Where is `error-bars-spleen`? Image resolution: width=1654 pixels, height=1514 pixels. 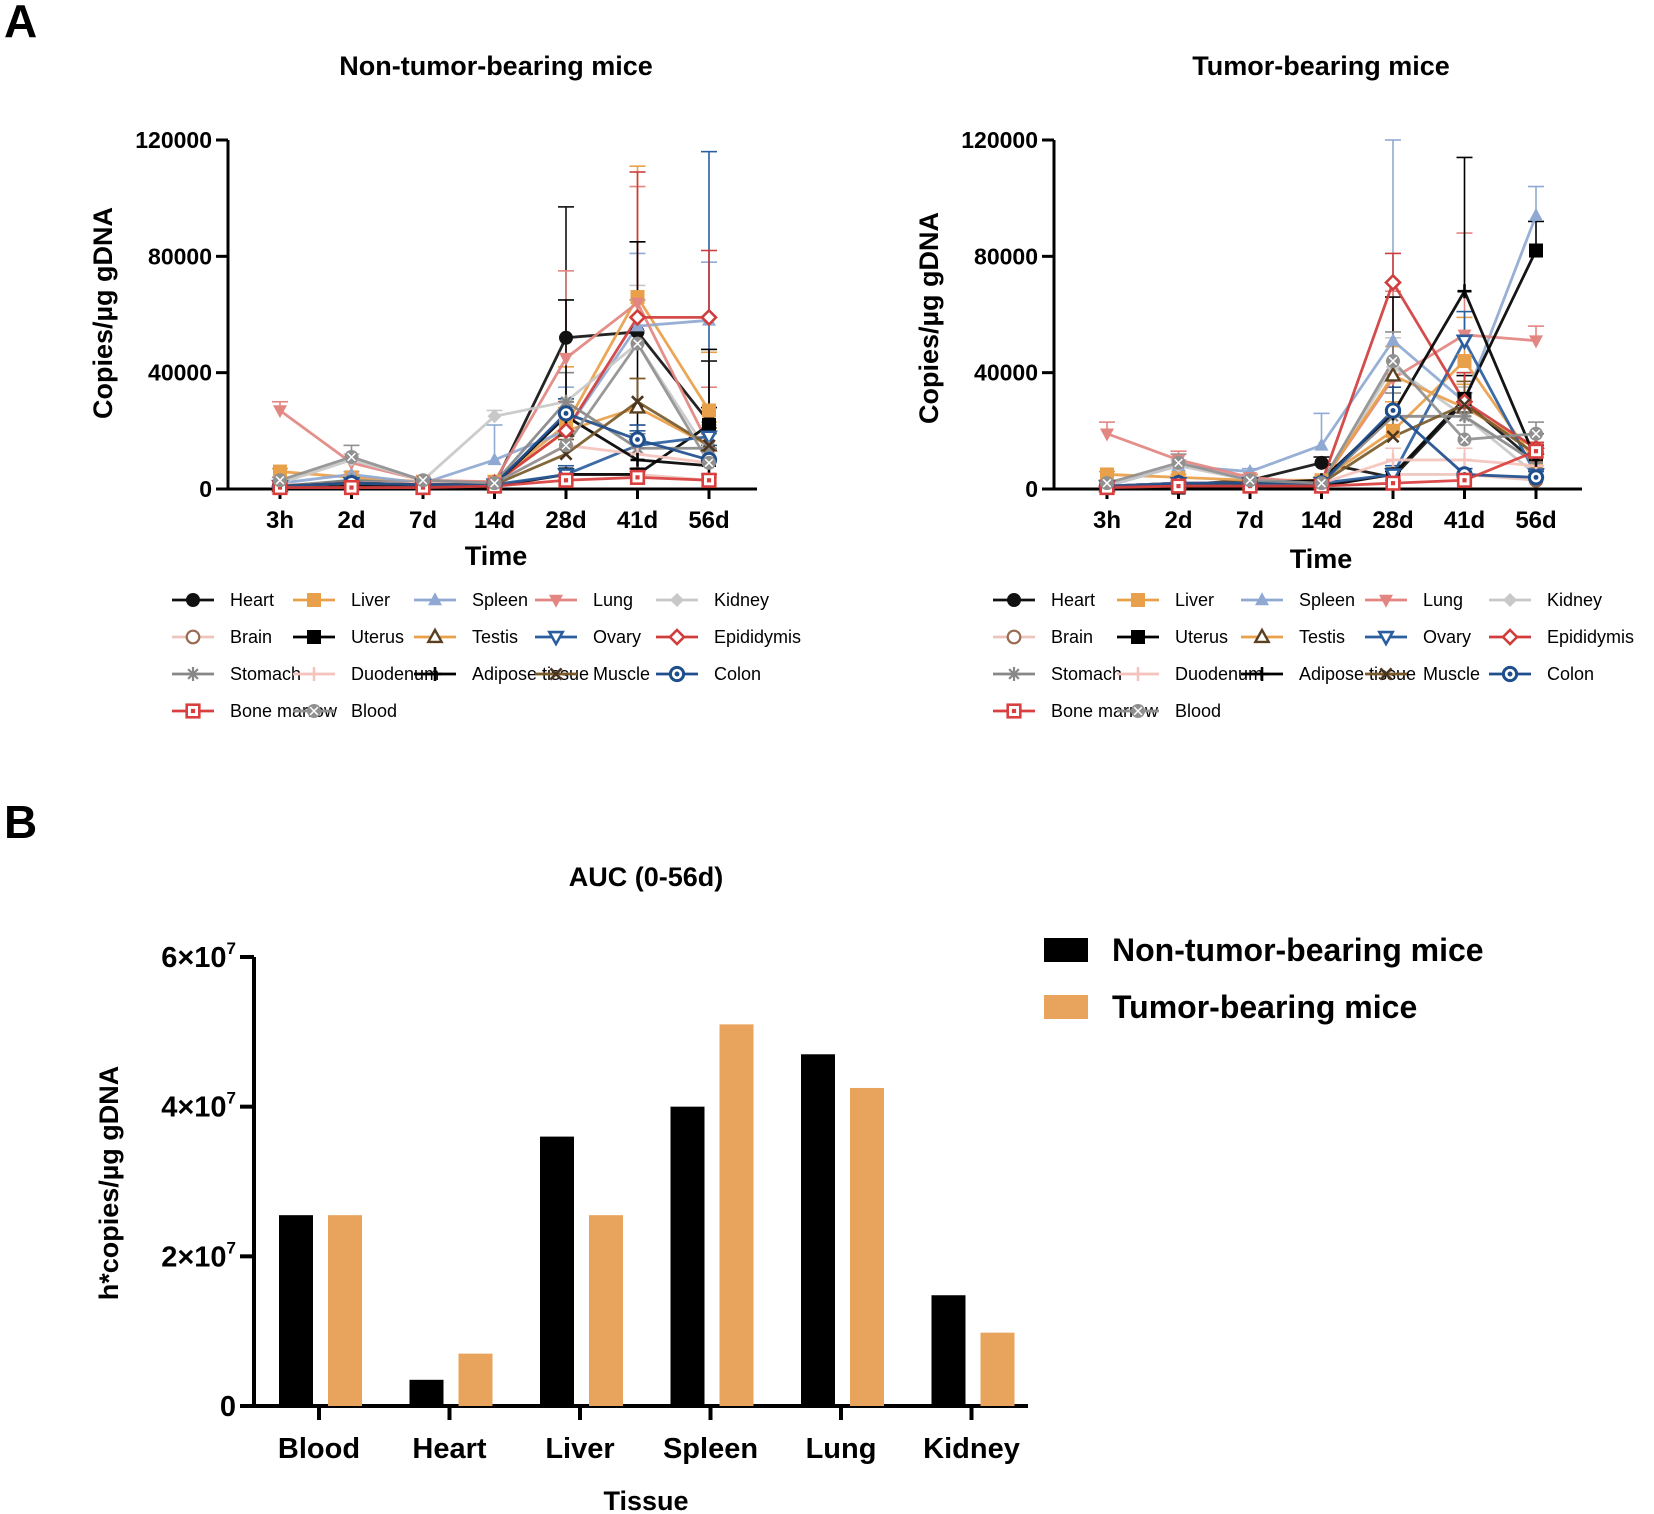
error-bars-spleen is located at coordinates (1321, 313).